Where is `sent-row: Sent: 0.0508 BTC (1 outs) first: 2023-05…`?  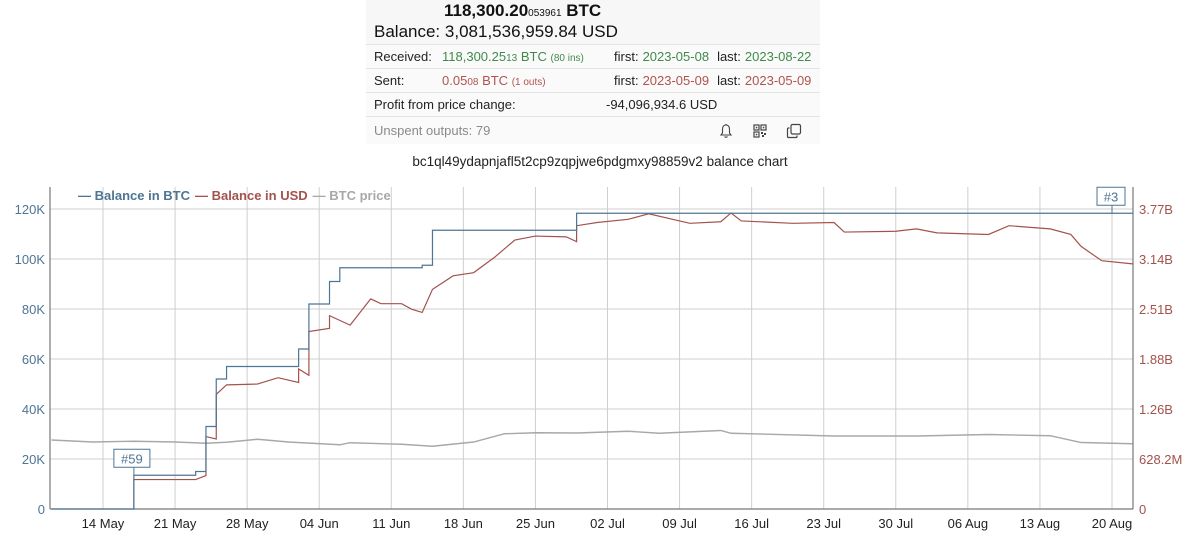
sent-row: Sent: 0.0508 BTC (1 outs) first: 2023-05… is located at coordinates (593, 80).